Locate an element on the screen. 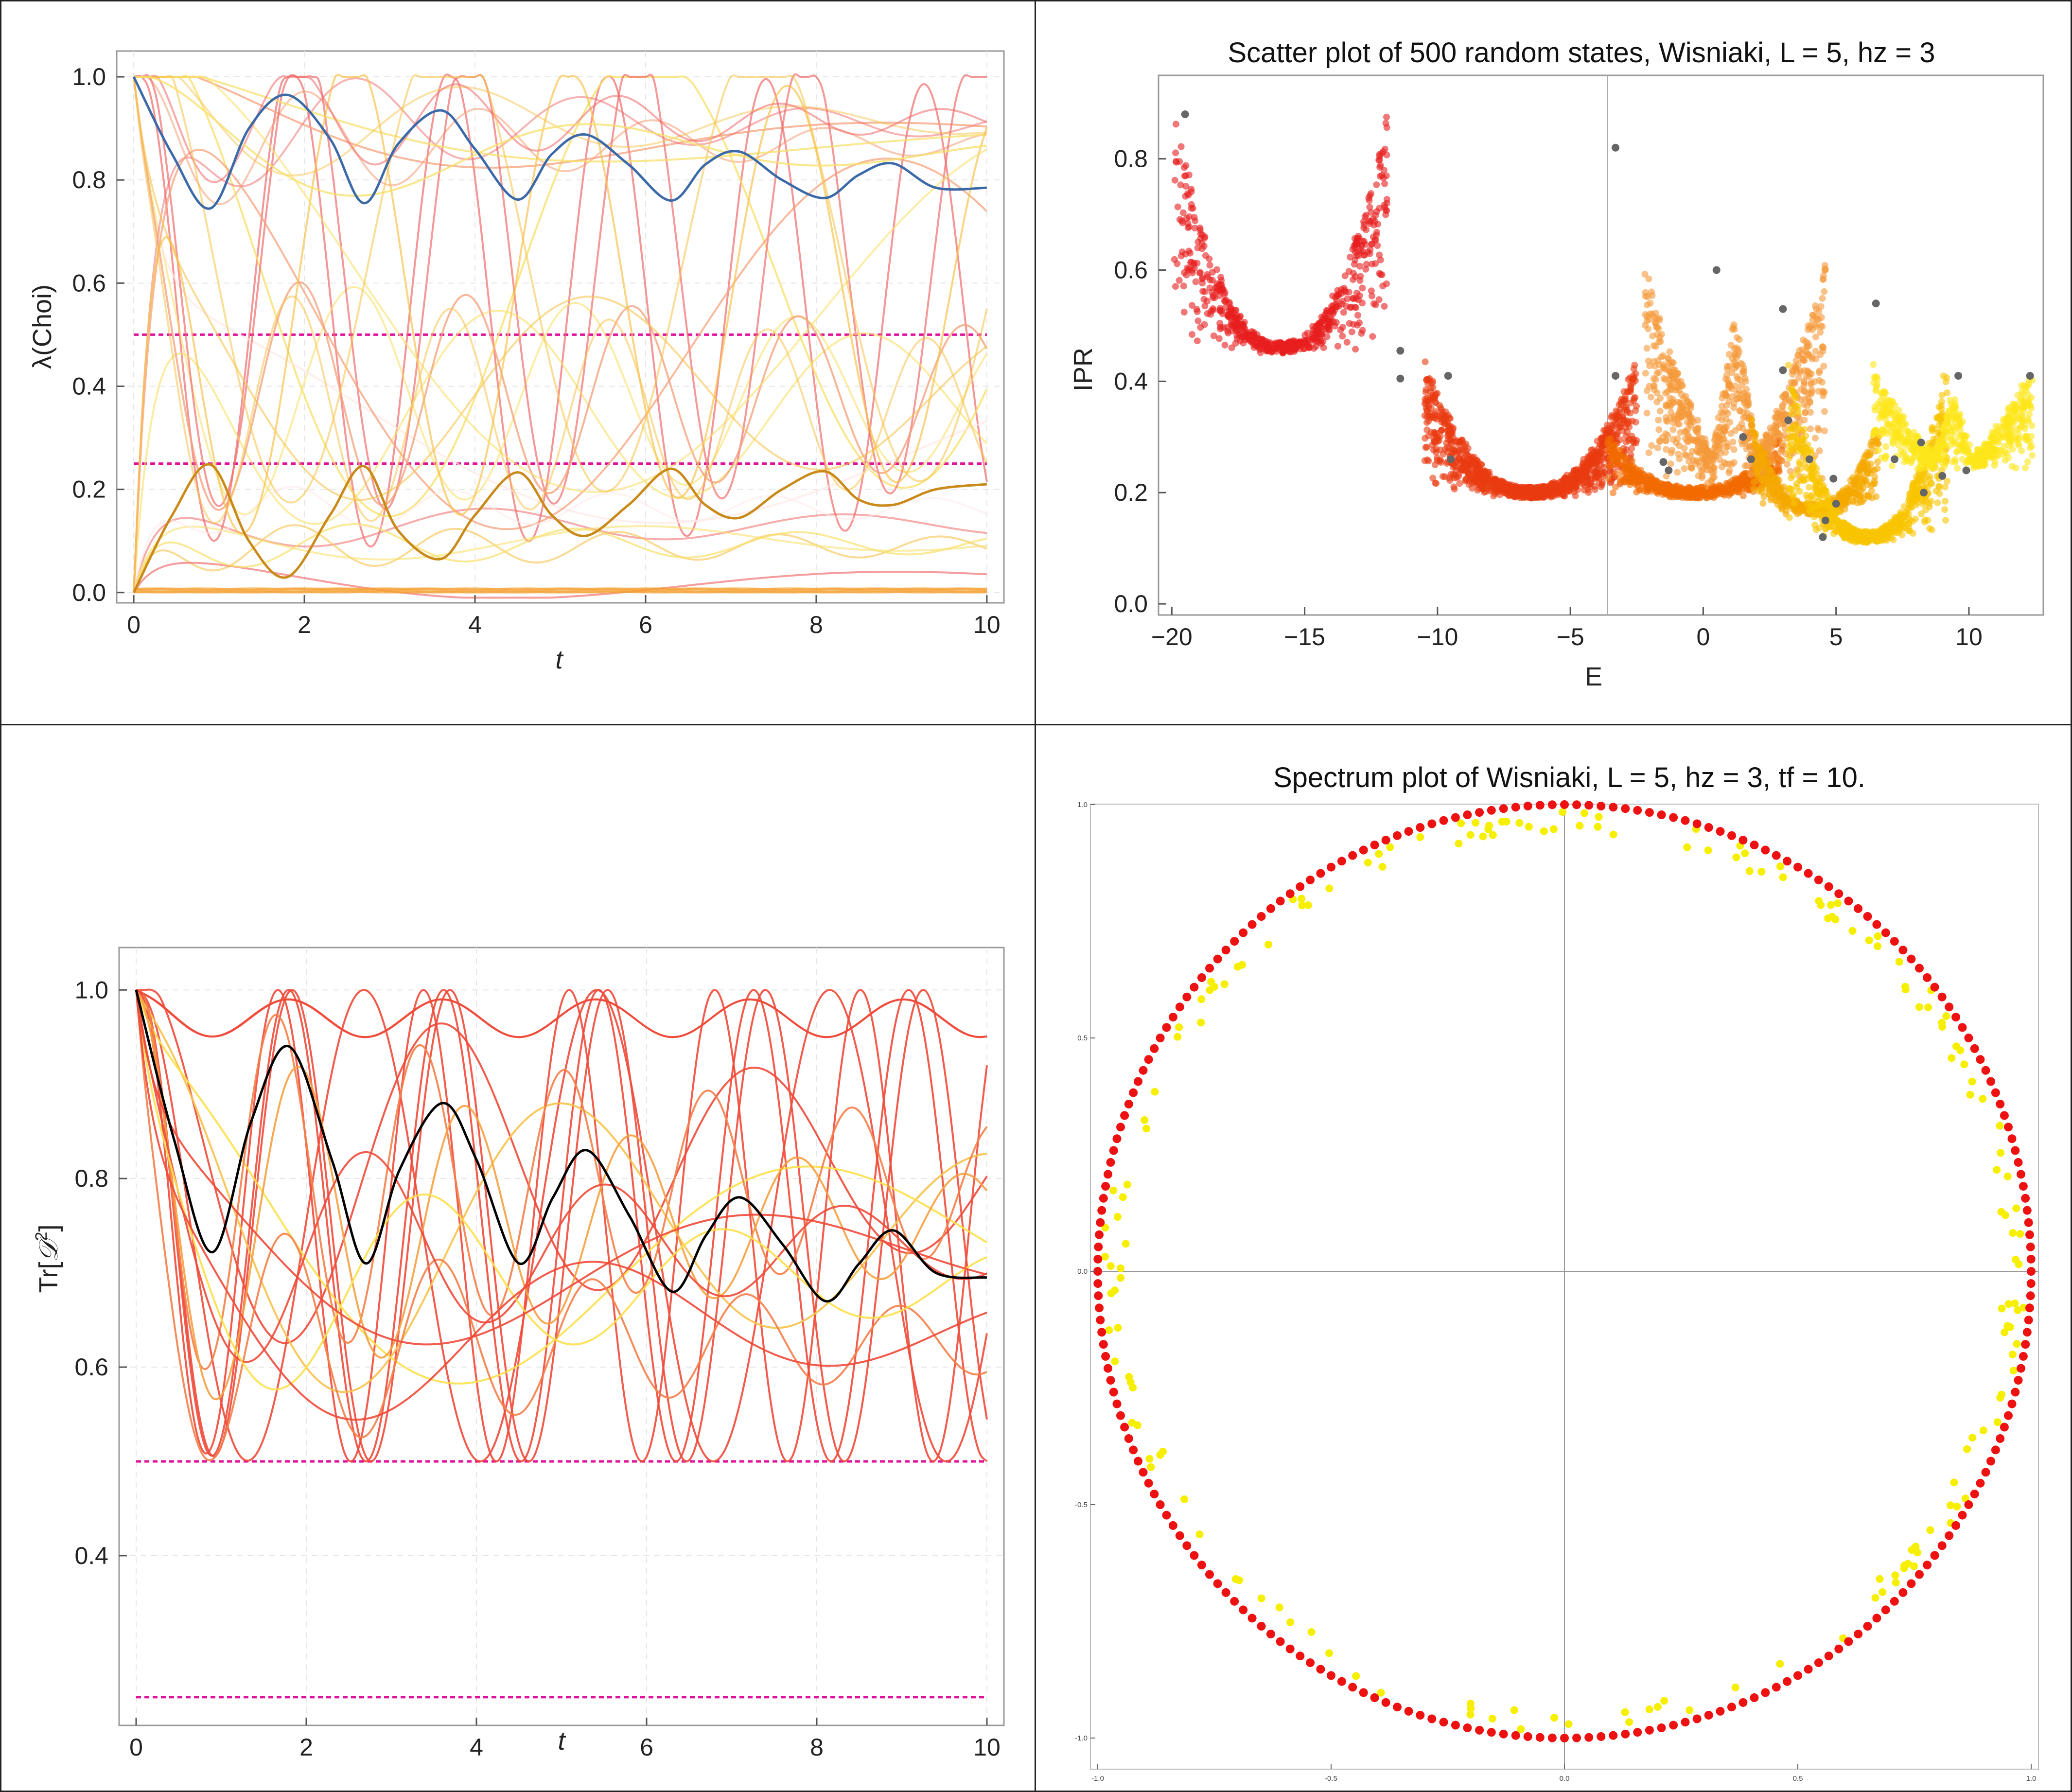  y-tick-label: 0.4 is located at coordinates (89, 386).